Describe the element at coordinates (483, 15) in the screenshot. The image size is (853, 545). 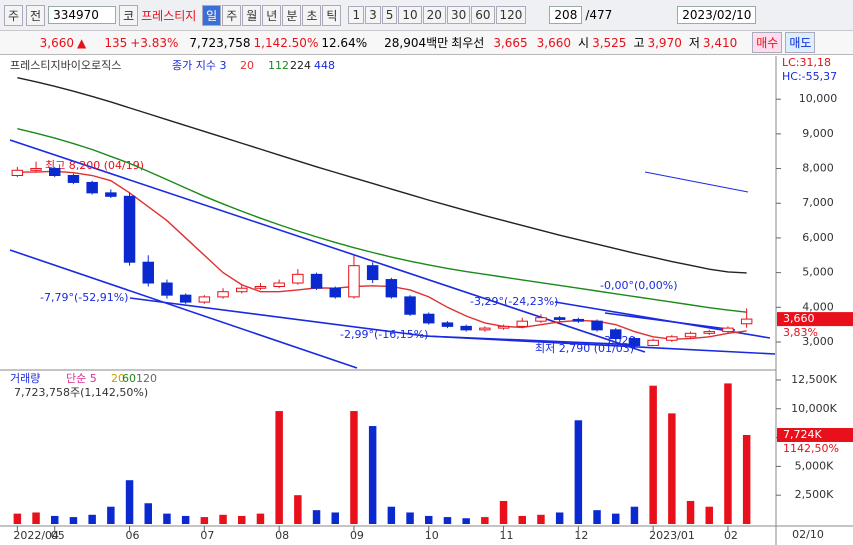
I see `interval-button: 60` at that location.